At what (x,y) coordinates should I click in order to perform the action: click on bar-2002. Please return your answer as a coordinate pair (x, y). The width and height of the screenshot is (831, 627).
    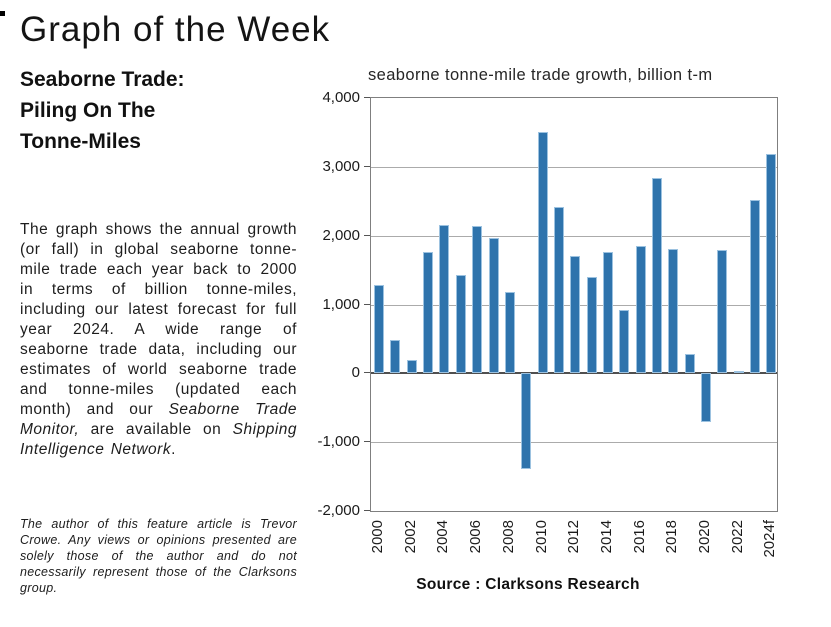
    Looking at the image, I should click on (411, 366).